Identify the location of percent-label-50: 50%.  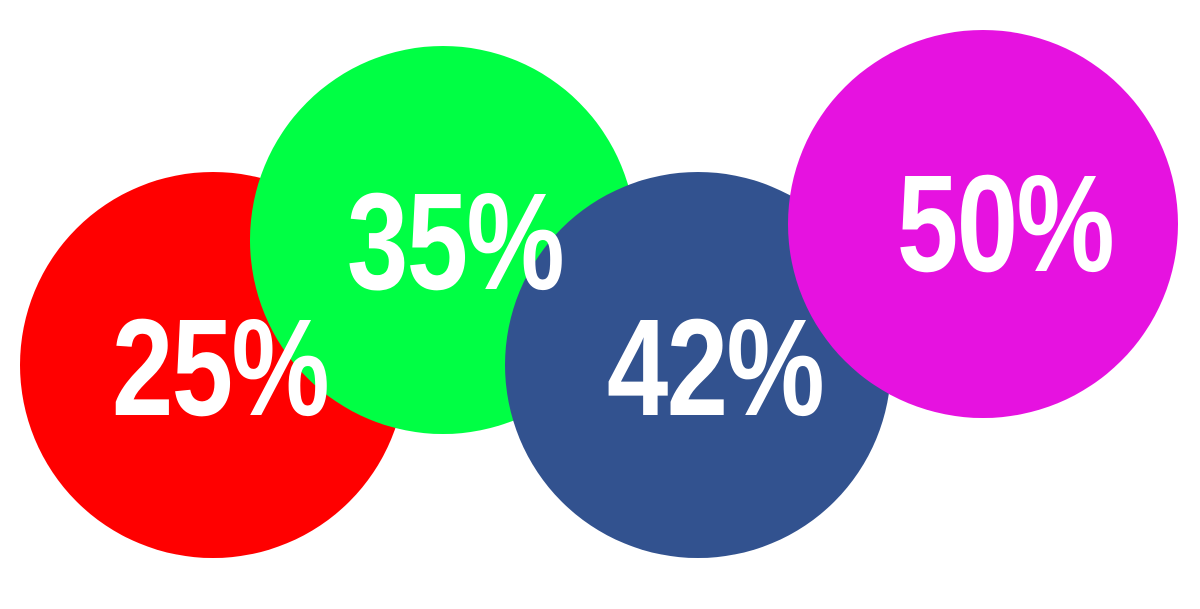
(1005, 224).